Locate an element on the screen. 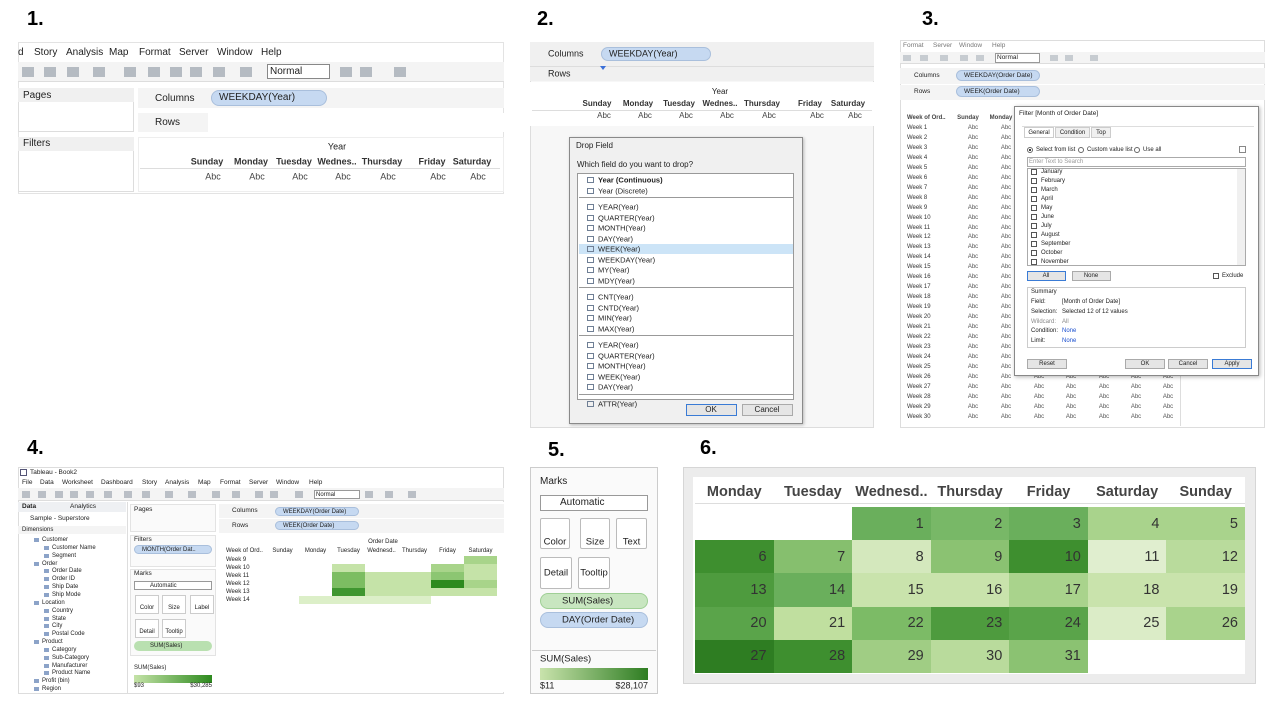 This screenshot has height=720, width=1280. field-name: Region is located at coordinates (52, 689).